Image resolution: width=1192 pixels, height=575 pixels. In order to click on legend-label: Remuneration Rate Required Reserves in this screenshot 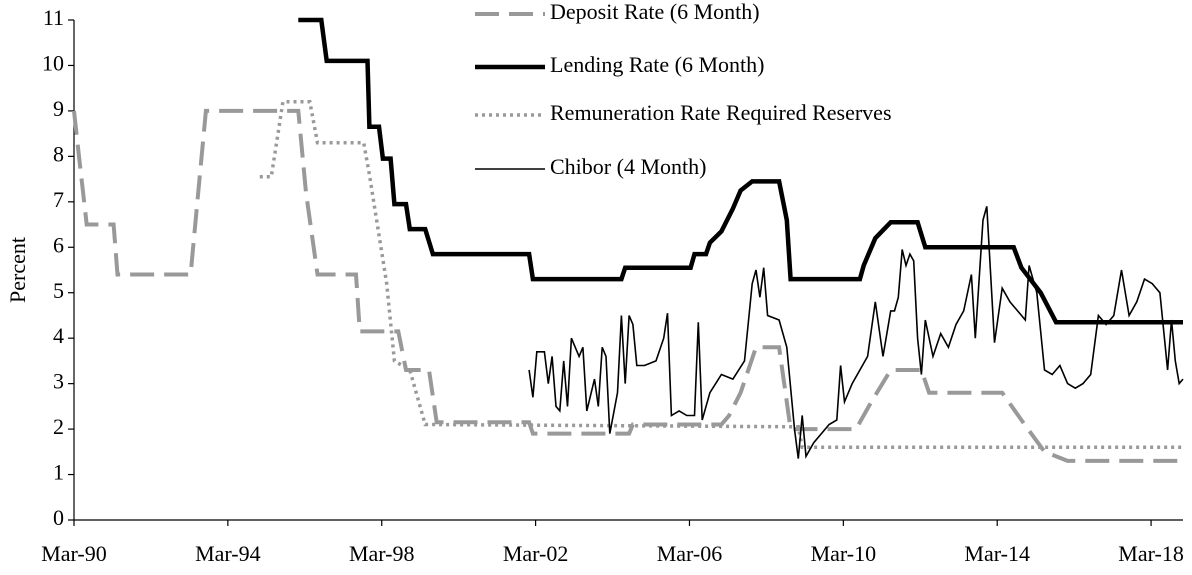, I will do `click(721, 112)`.